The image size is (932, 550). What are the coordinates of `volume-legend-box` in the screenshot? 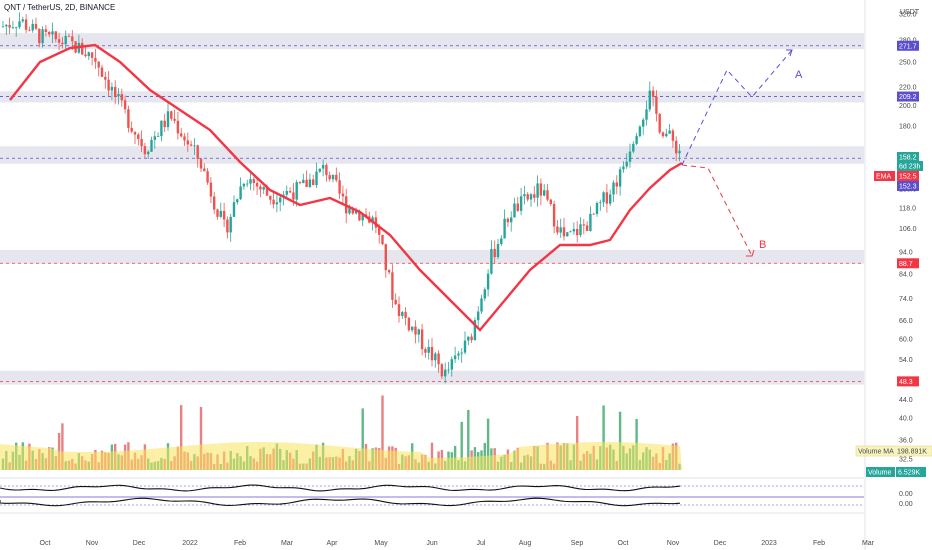 It's located at (880, 472).